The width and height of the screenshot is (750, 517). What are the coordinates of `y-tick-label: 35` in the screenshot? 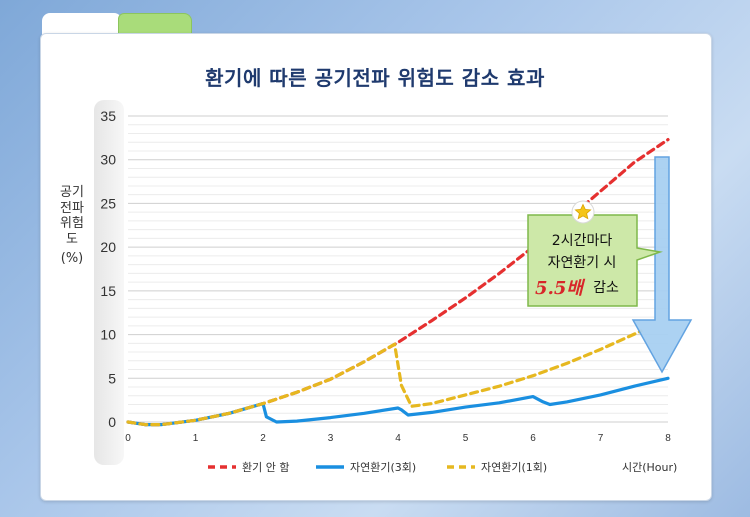 It's located at (108, 116).